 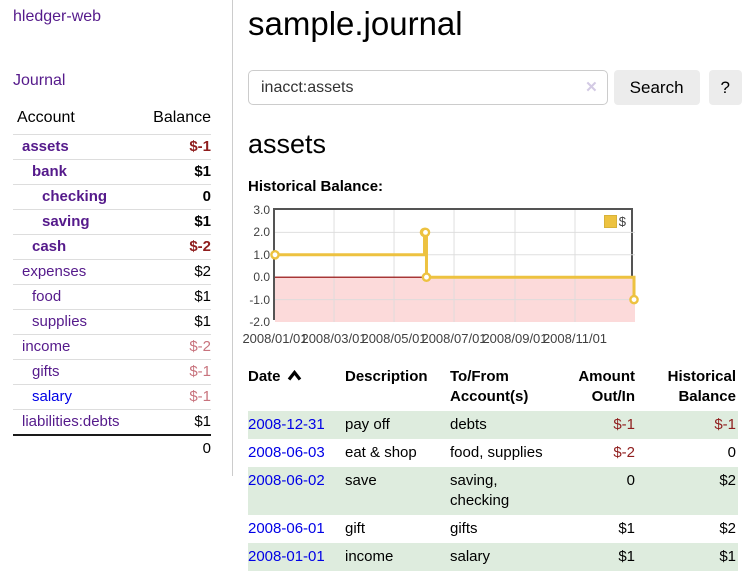 What do you see at coordinates (75, 196) in the screenshot?
I see `account-link: checking` at bounding box center [75, 196].